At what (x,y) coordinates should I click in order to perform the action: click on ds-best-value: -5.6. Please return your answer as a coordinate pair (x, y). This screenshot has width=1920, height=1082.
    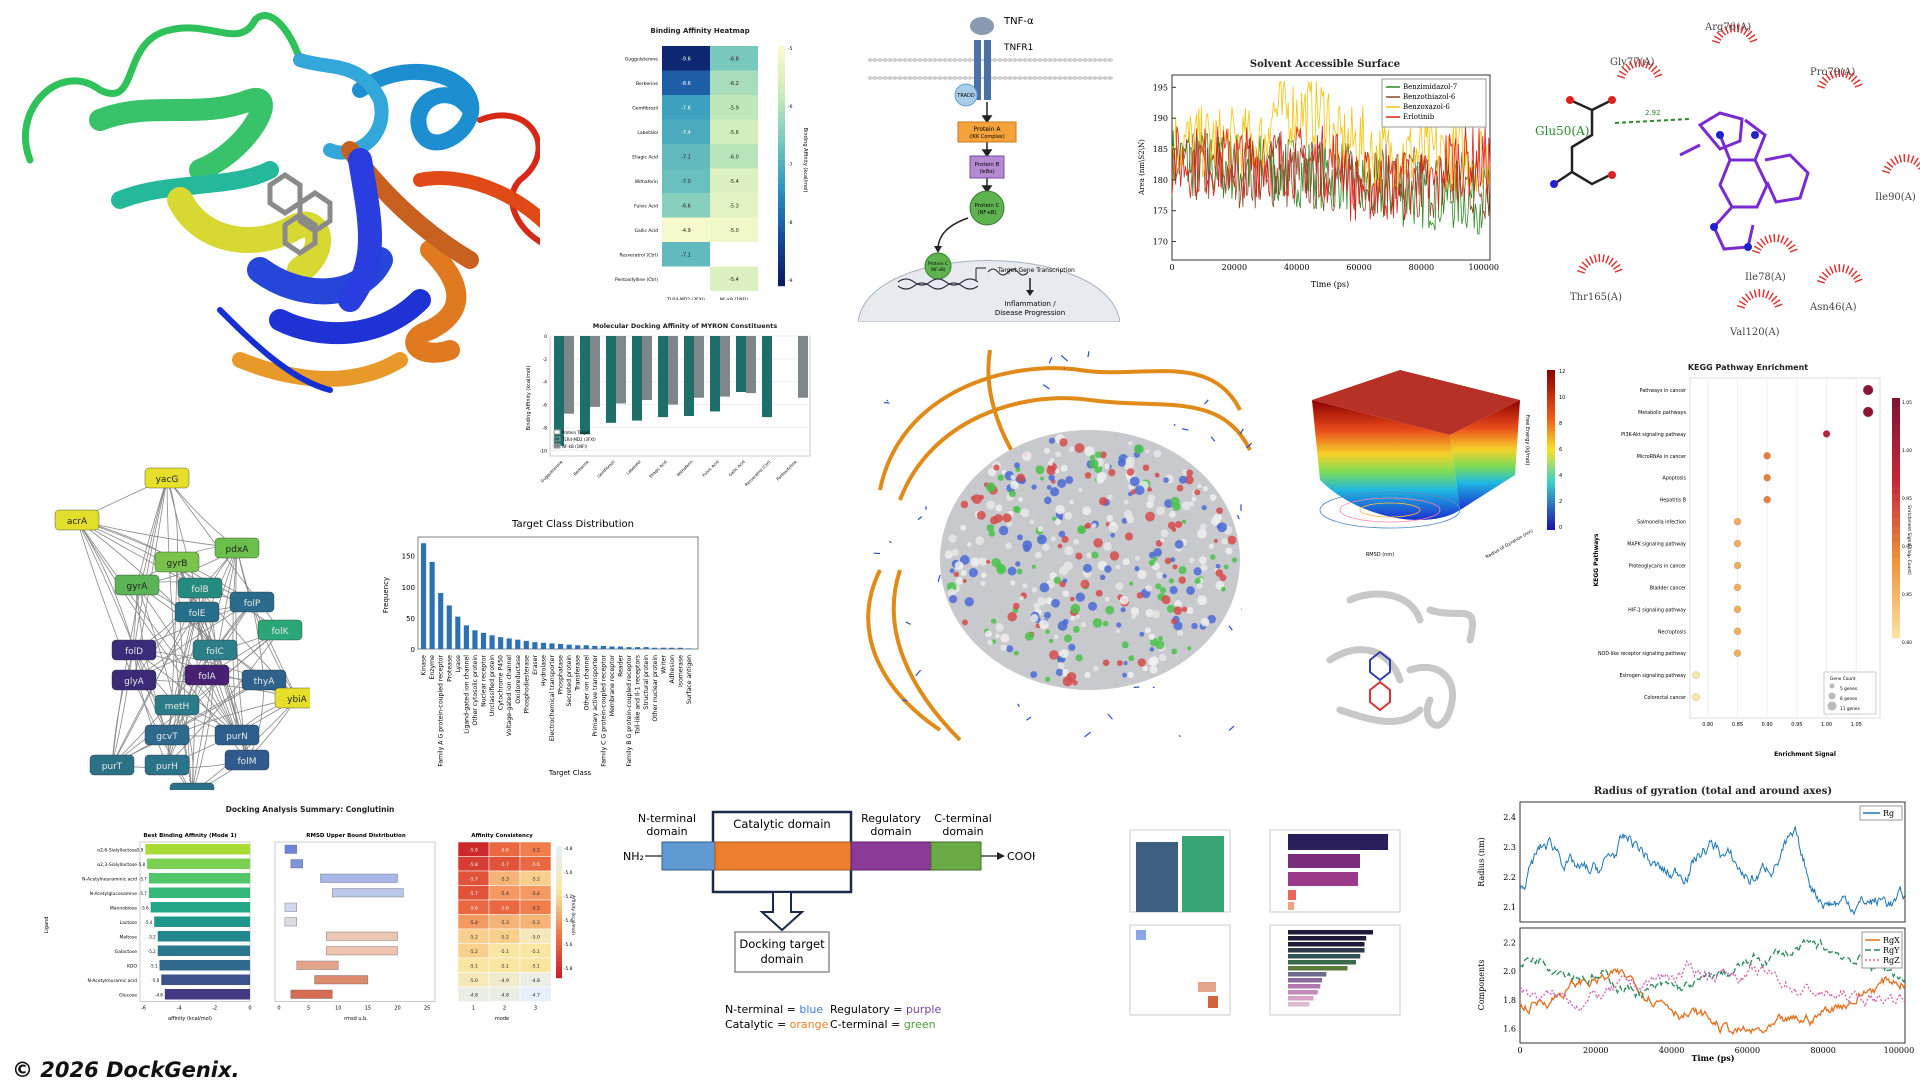
    Looking at the image, I should click on (145, 907).